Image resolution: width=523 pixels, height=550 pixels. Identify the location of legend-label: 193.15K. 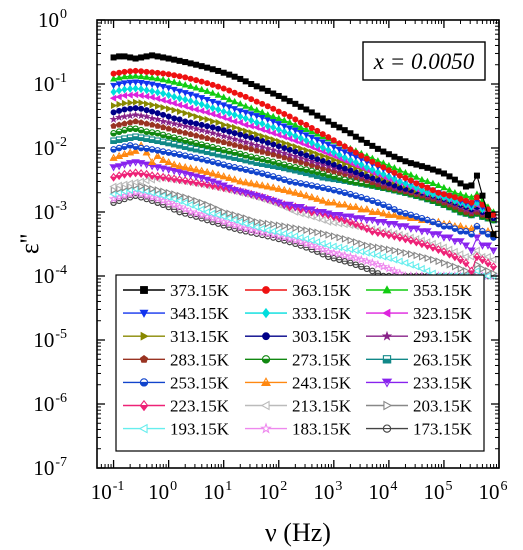
(200, 429).